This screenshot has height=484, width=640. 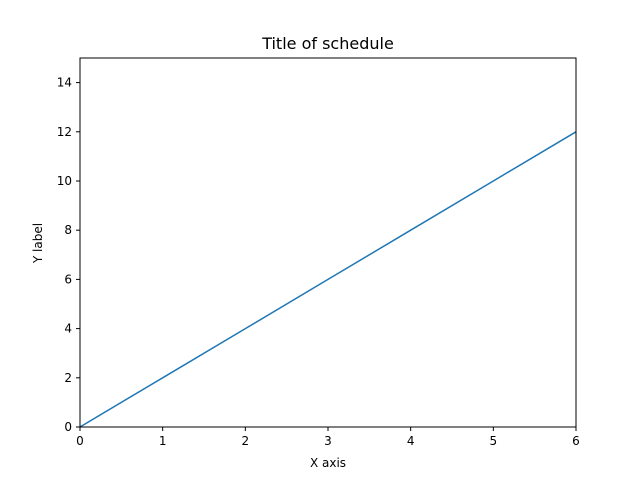 What do you see at coordinates (328, 463) in the screenshot?
I see `x-axis-label: X axis` at bounding box center [328, 463].